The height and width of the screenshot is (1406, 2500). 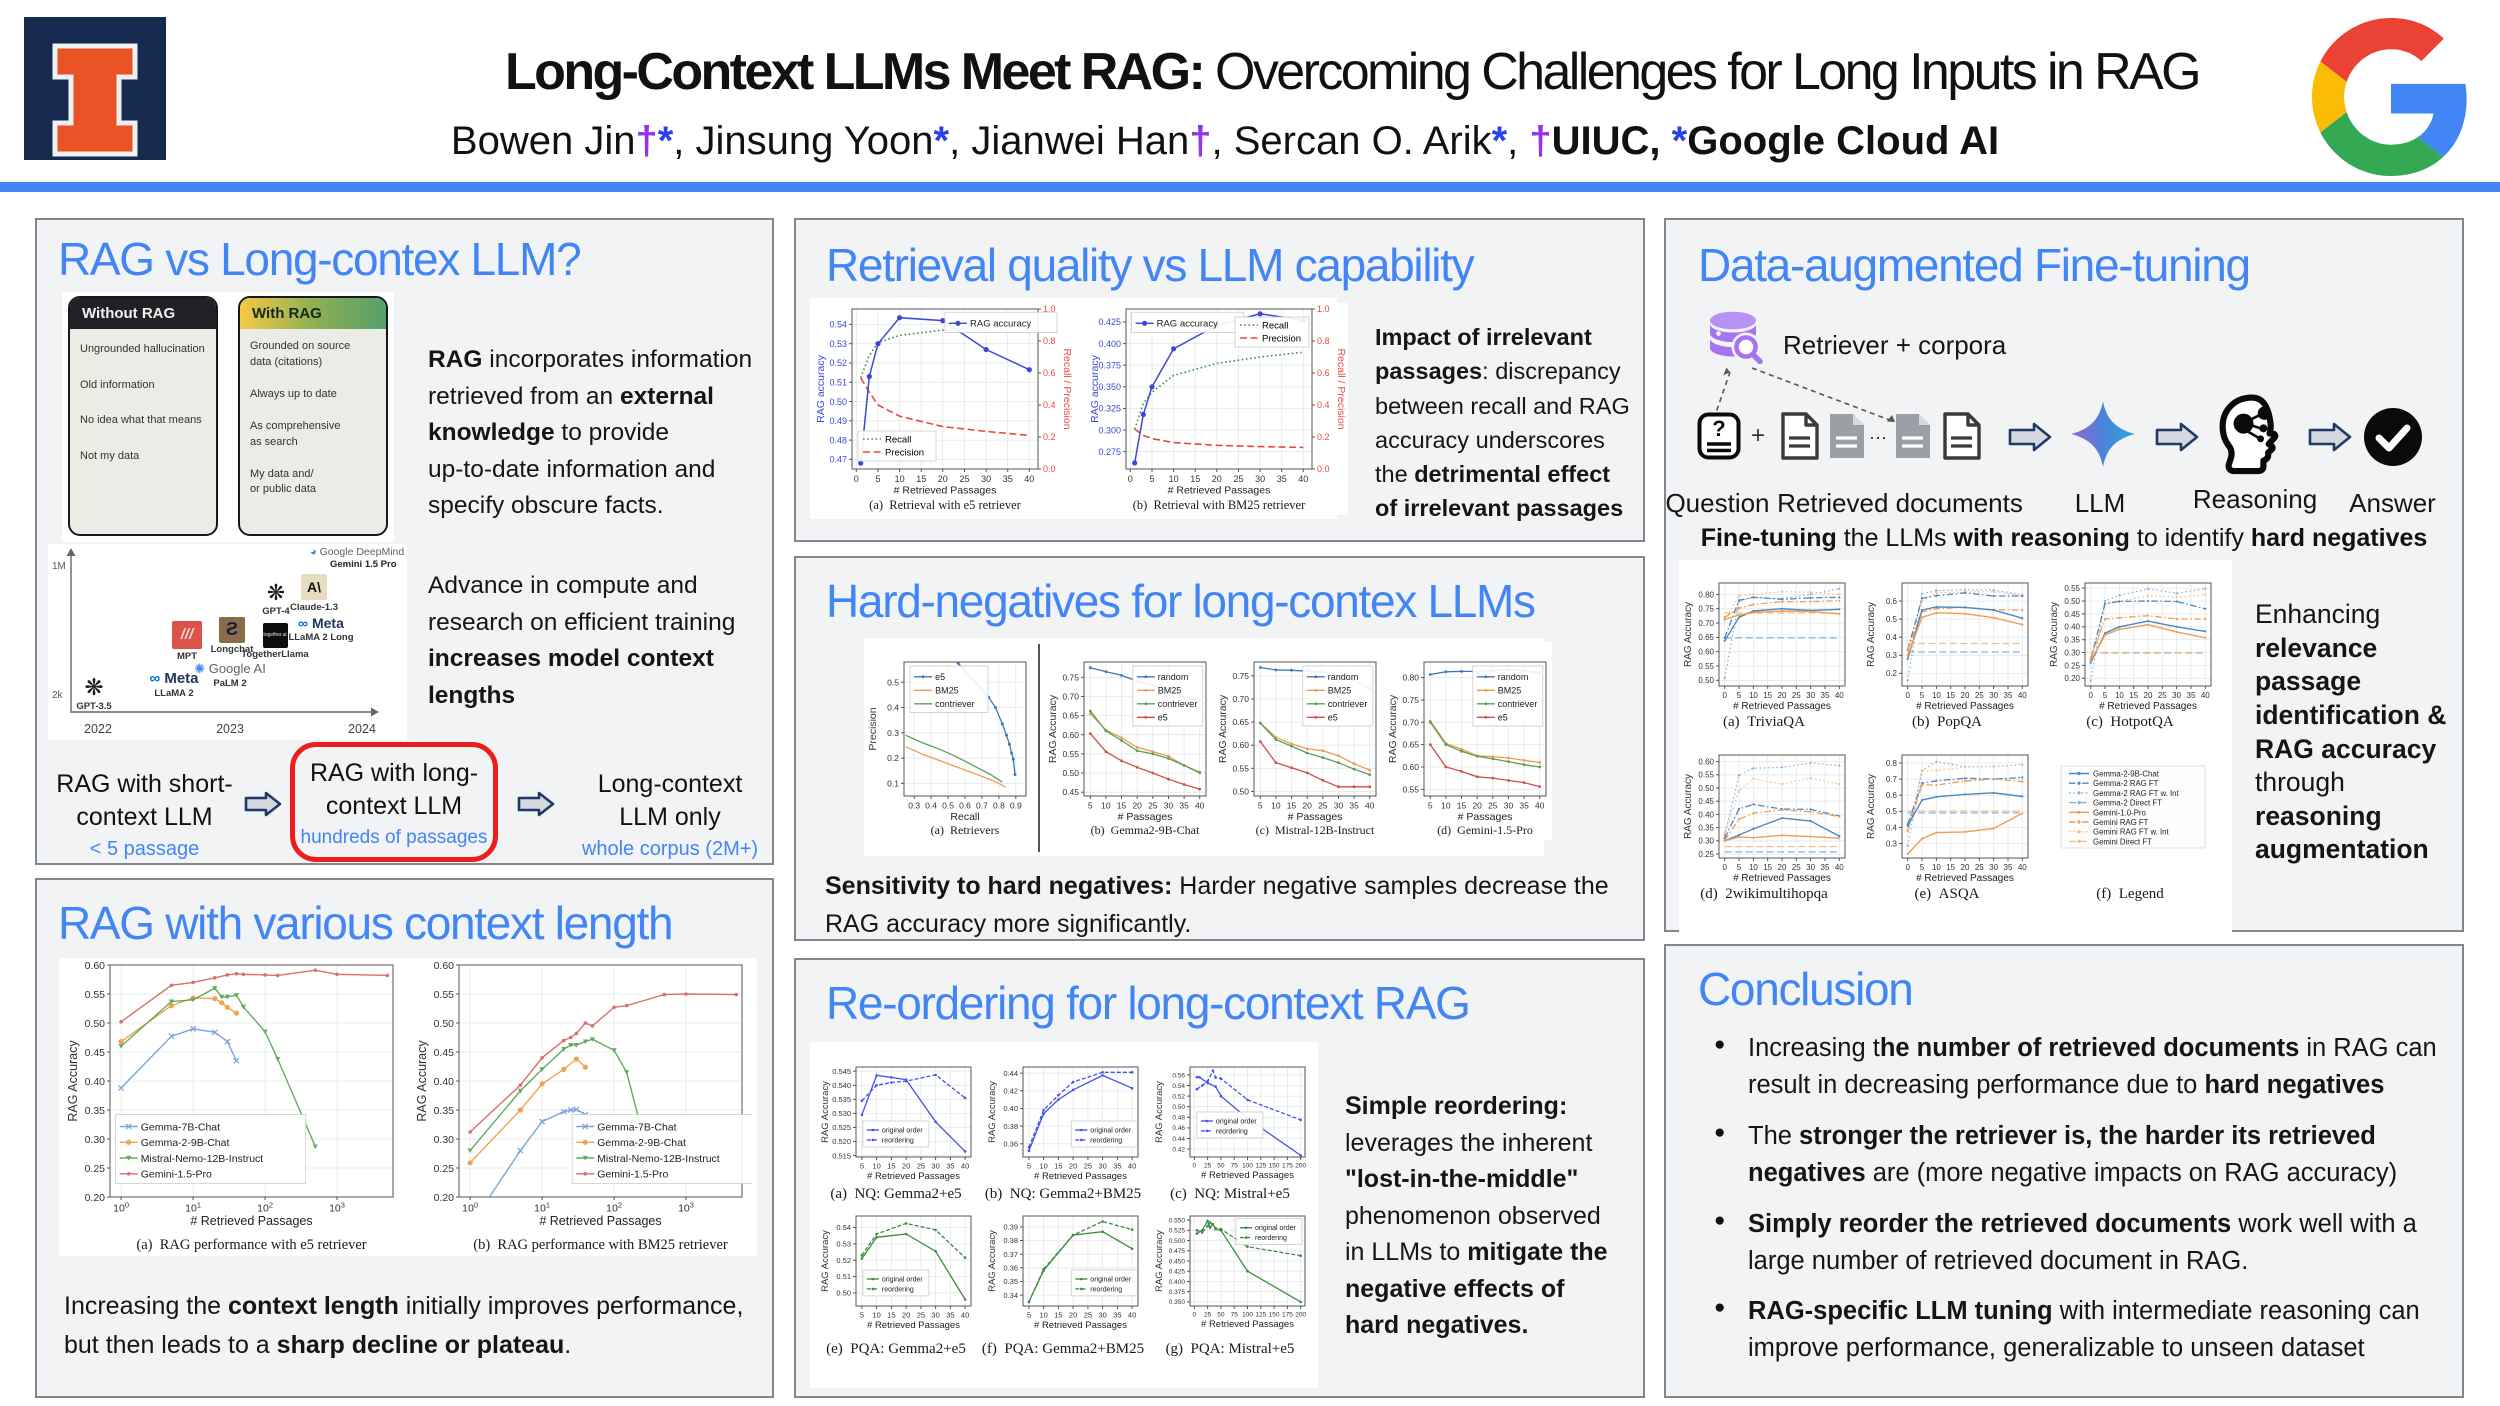 What do you see at coordinates (1010, 1240) in the screenshot?
I see `svg-text: 0.38` at bounding box center [1010, 1240].